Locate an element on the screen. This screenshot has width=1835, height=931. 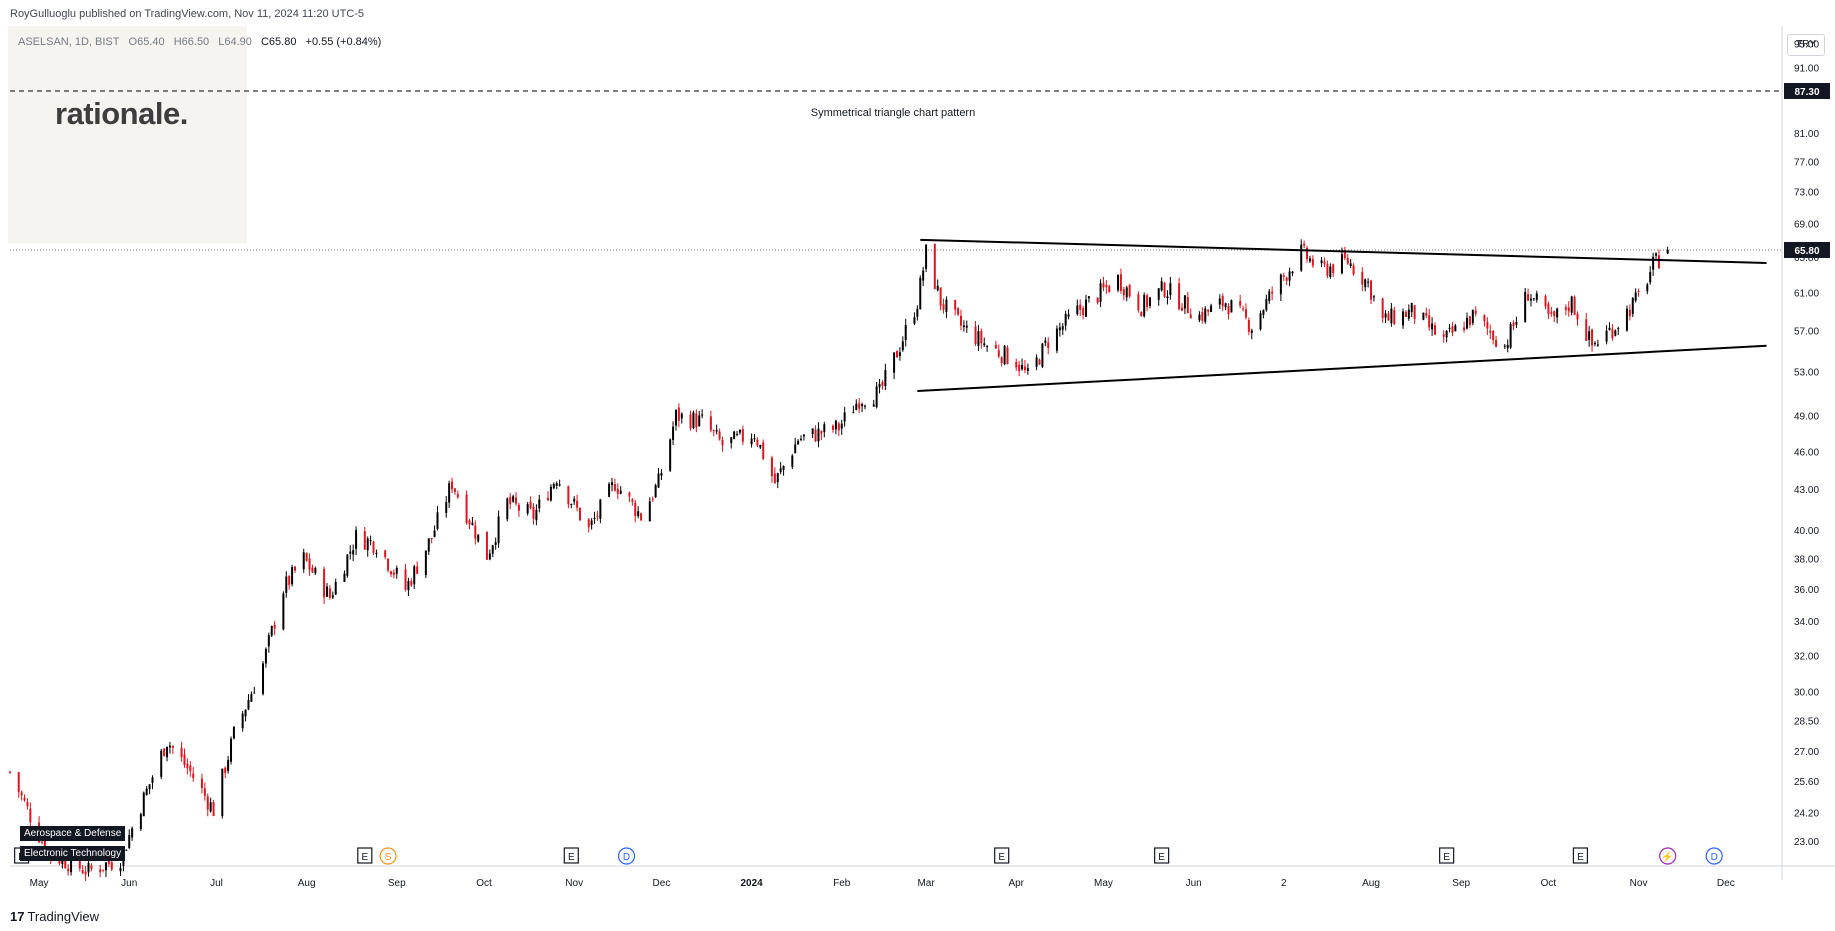
price-tick-label: 69.00 is located at coordinates (1806, 224).